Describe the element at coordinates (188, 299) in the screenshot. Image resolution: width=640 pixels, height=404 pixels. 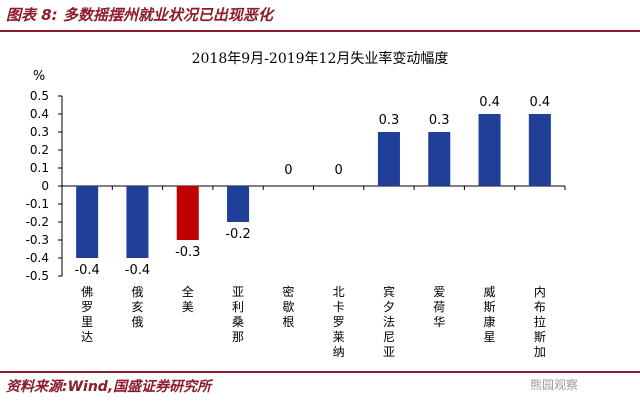
I see `category-label: 全美` at that location.